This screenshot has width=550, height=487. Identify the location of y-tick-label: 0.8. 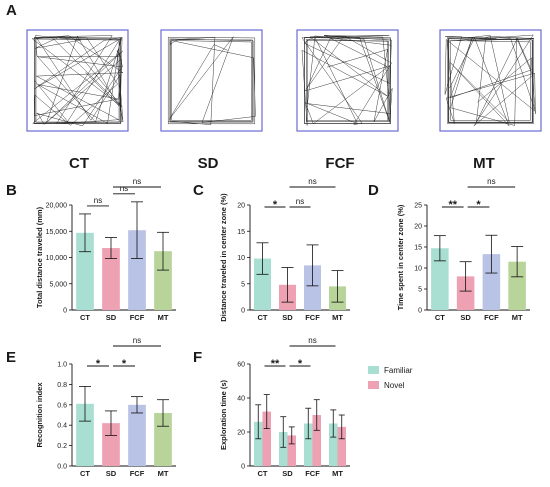
(62, 385).